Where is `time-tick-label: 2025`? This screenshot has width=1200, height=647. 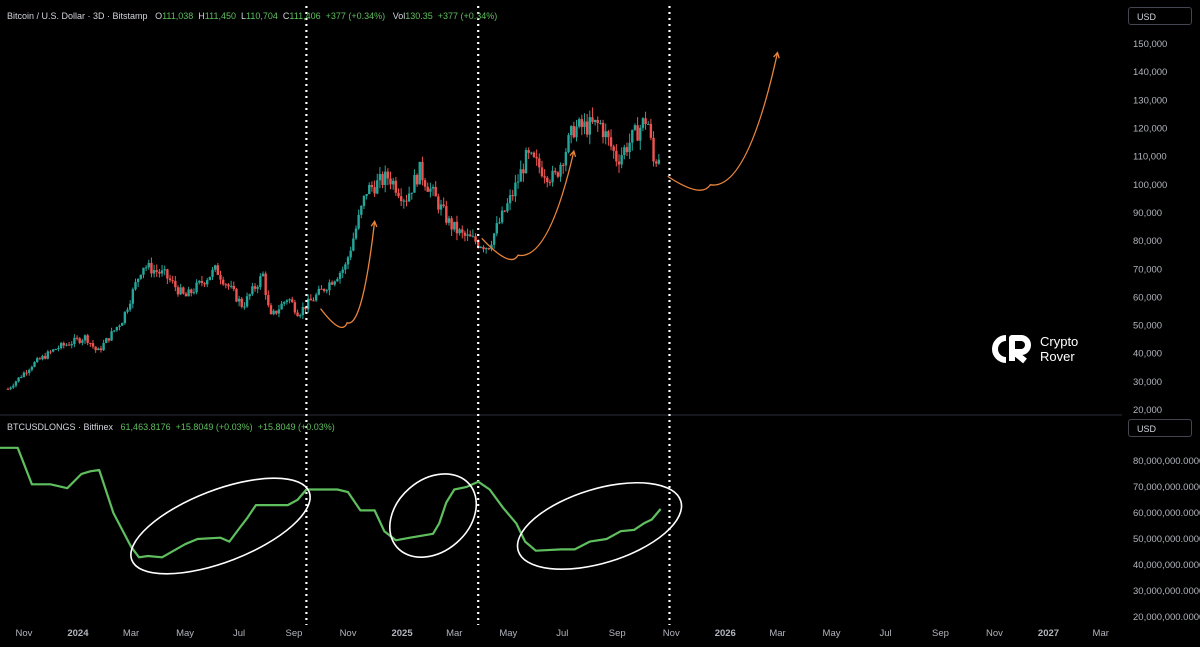
time-tick-label: 2025 is located at coordinates (402, 633).